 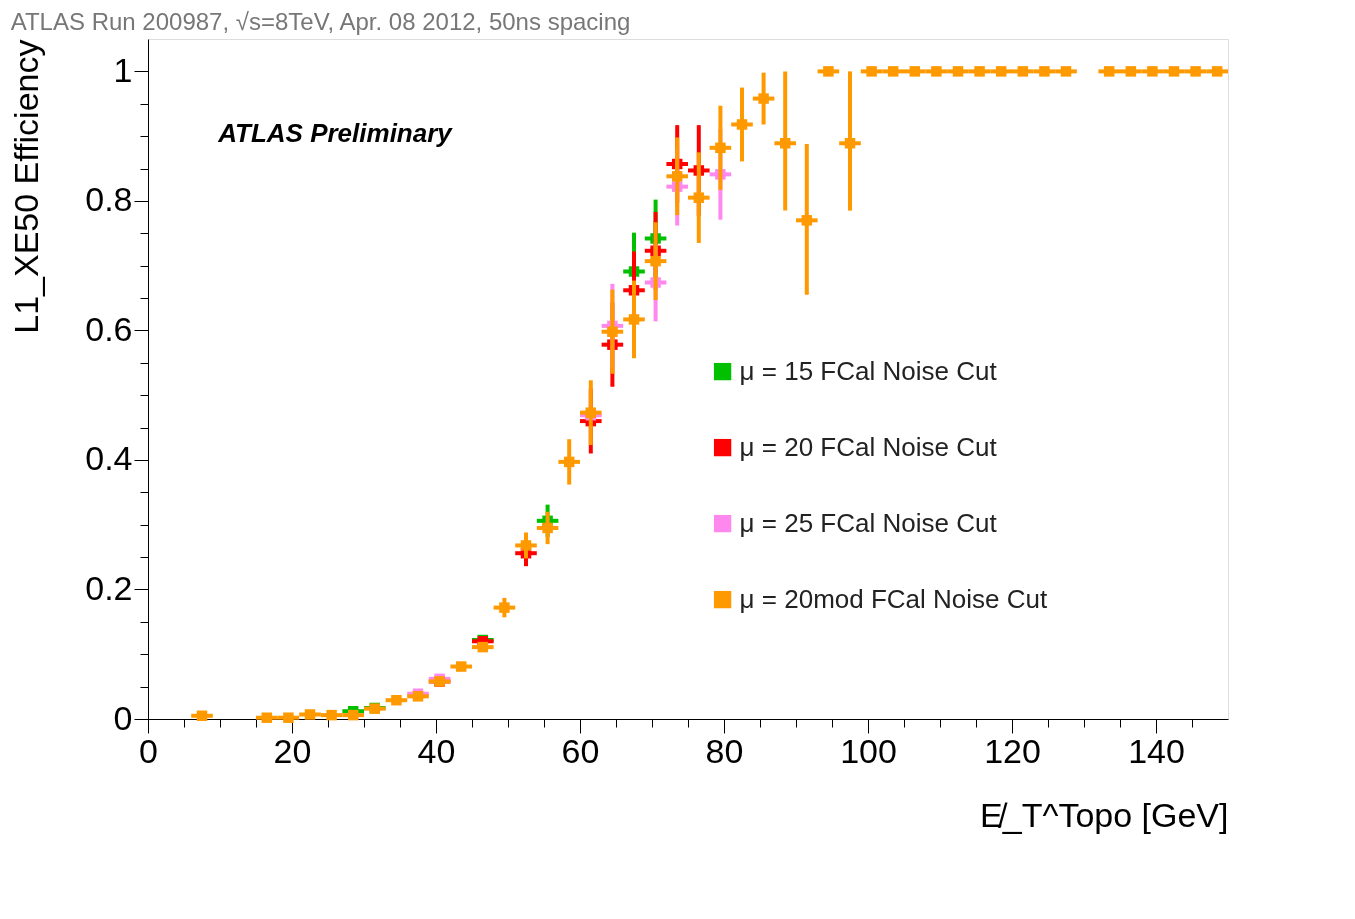 What do you see at coordinates (148, 750) in the screenshot?
I see `x-tick-label: 0` at bounding box center [148, 750].